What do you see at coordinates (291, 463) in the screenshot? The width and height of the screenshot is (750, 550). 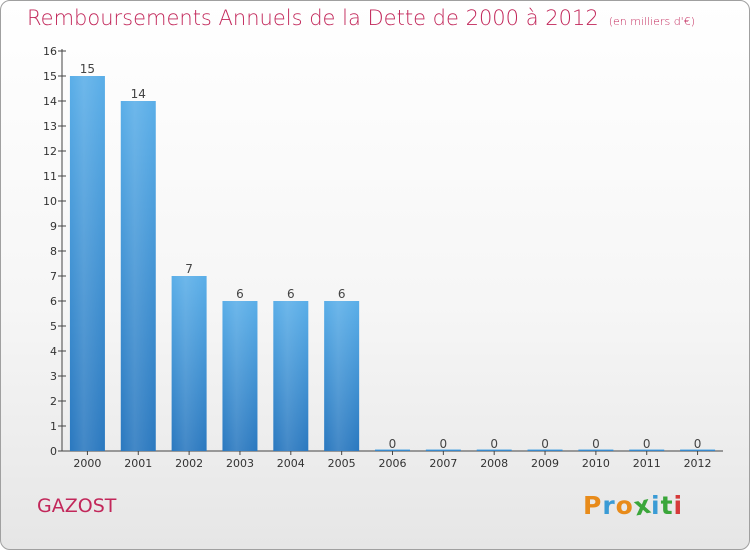 I see `x-tick-label-2004: 2004` at bounding box center [291, 463].